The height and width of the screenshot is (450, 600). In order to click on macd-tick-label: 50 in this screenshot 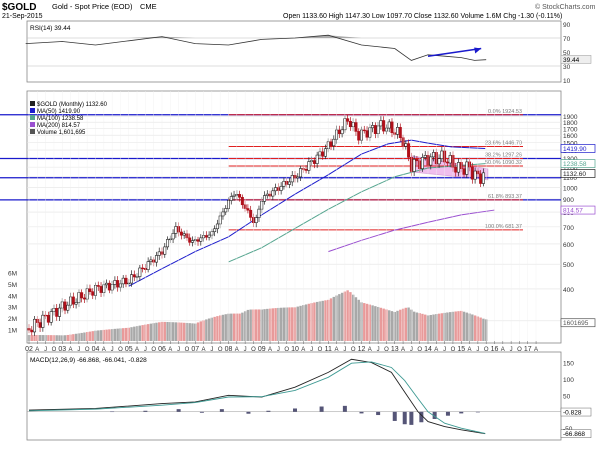, I will do `click(567, 396)`.